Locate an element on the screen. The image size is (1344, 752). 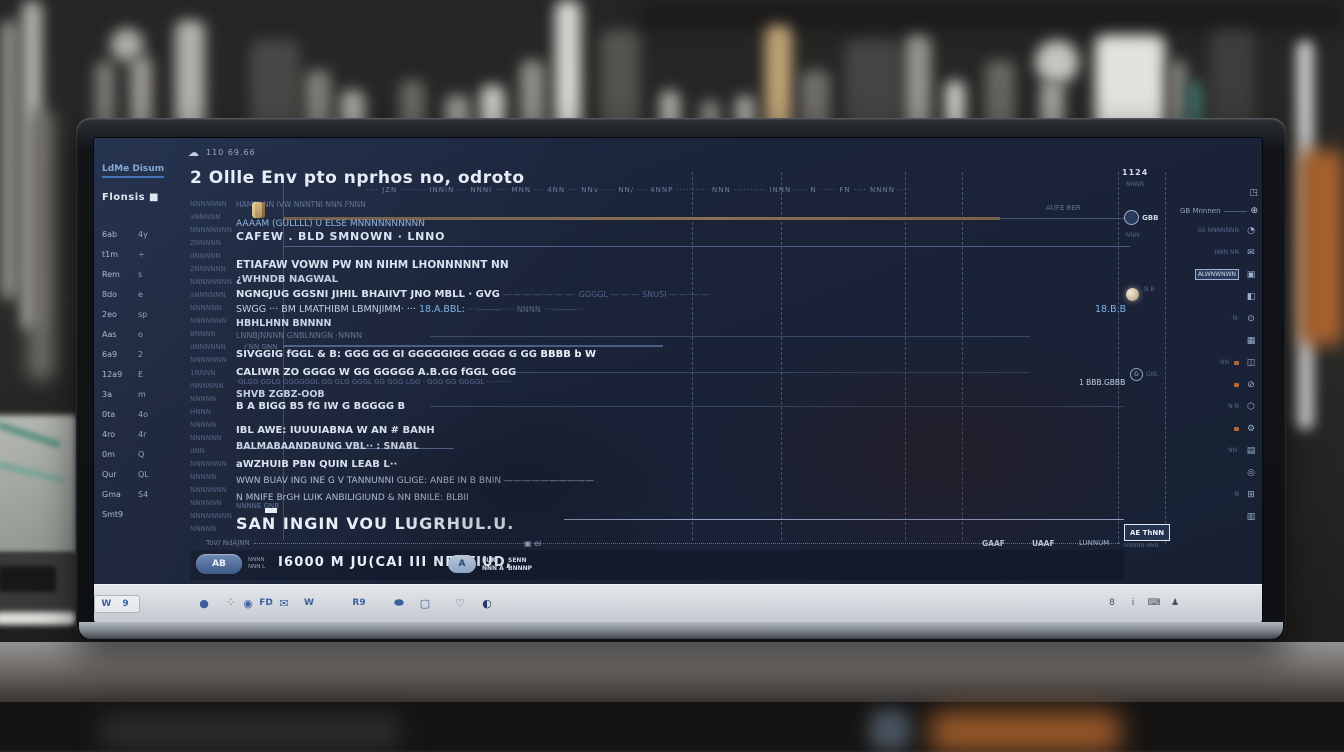
sidebar-item-label: 8do is located at coordinates (110, 294).